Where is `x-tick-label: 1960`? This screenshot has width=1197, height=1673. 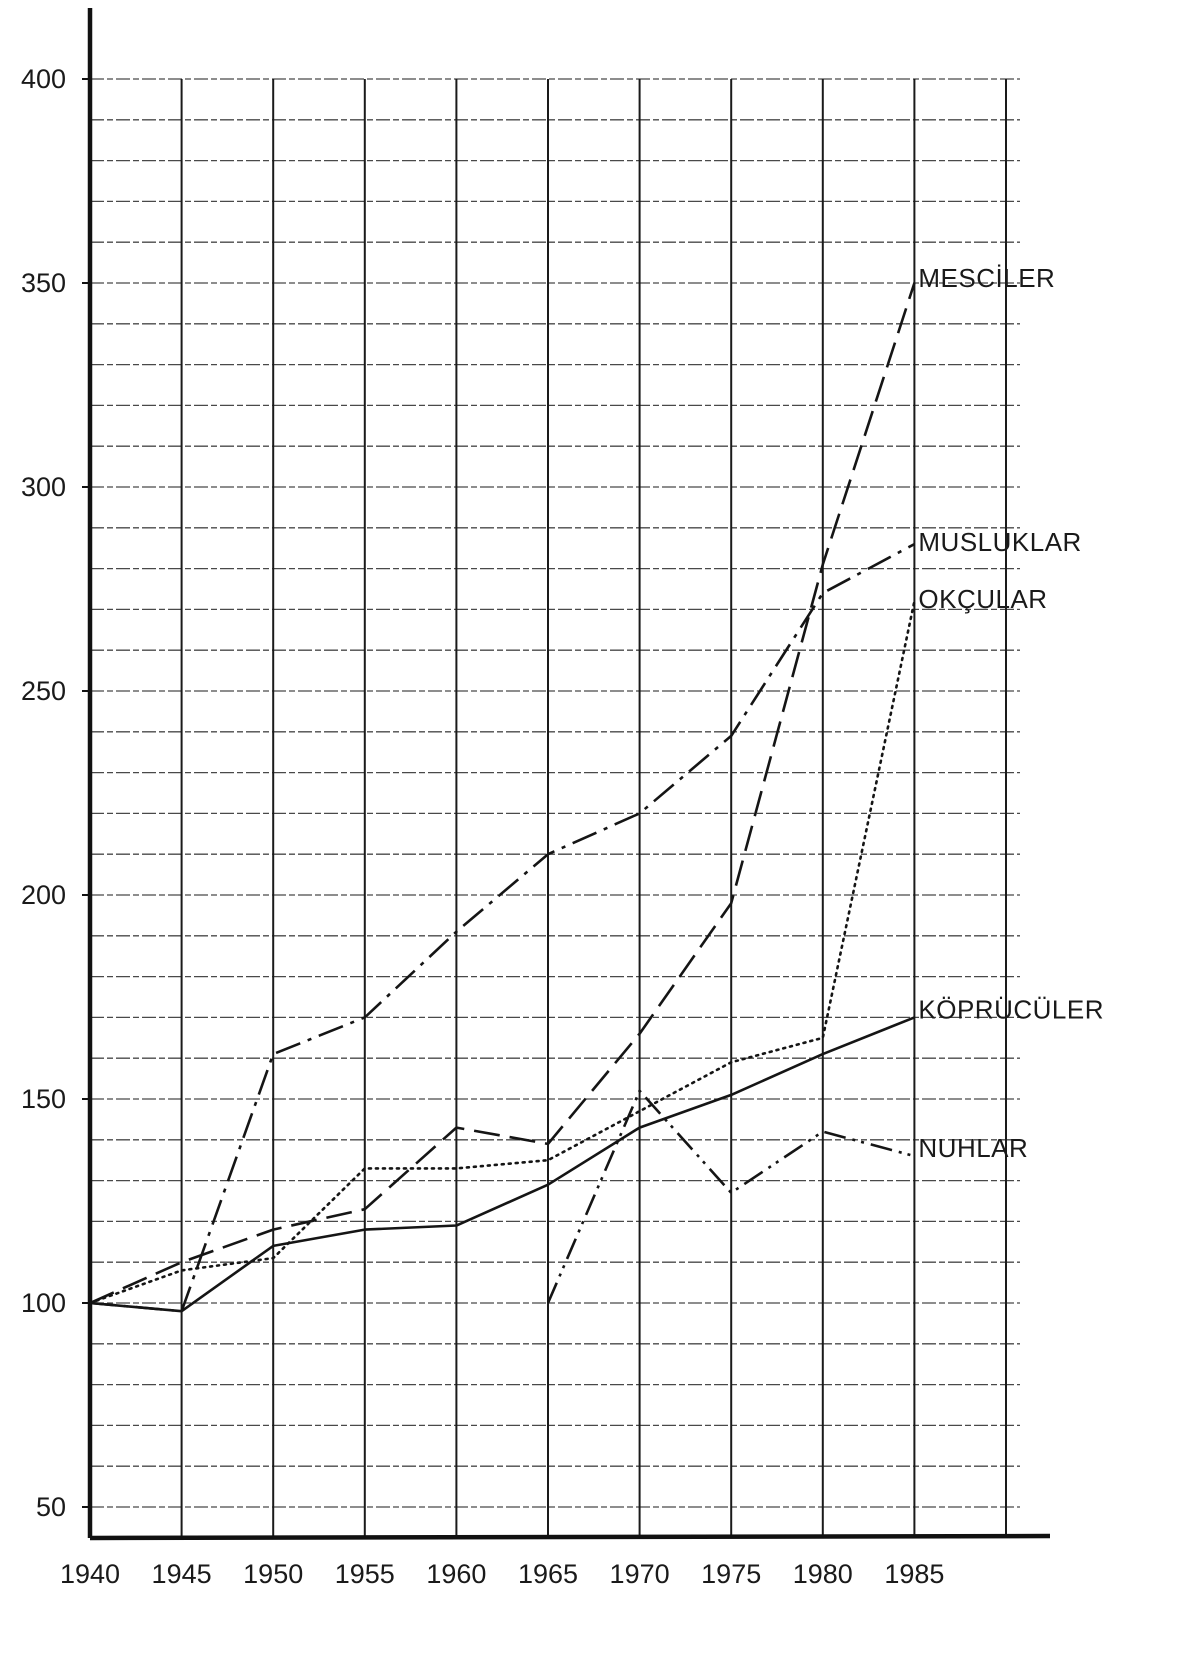 x-tick-label: 1960 is located at coordinates (456, 1574).